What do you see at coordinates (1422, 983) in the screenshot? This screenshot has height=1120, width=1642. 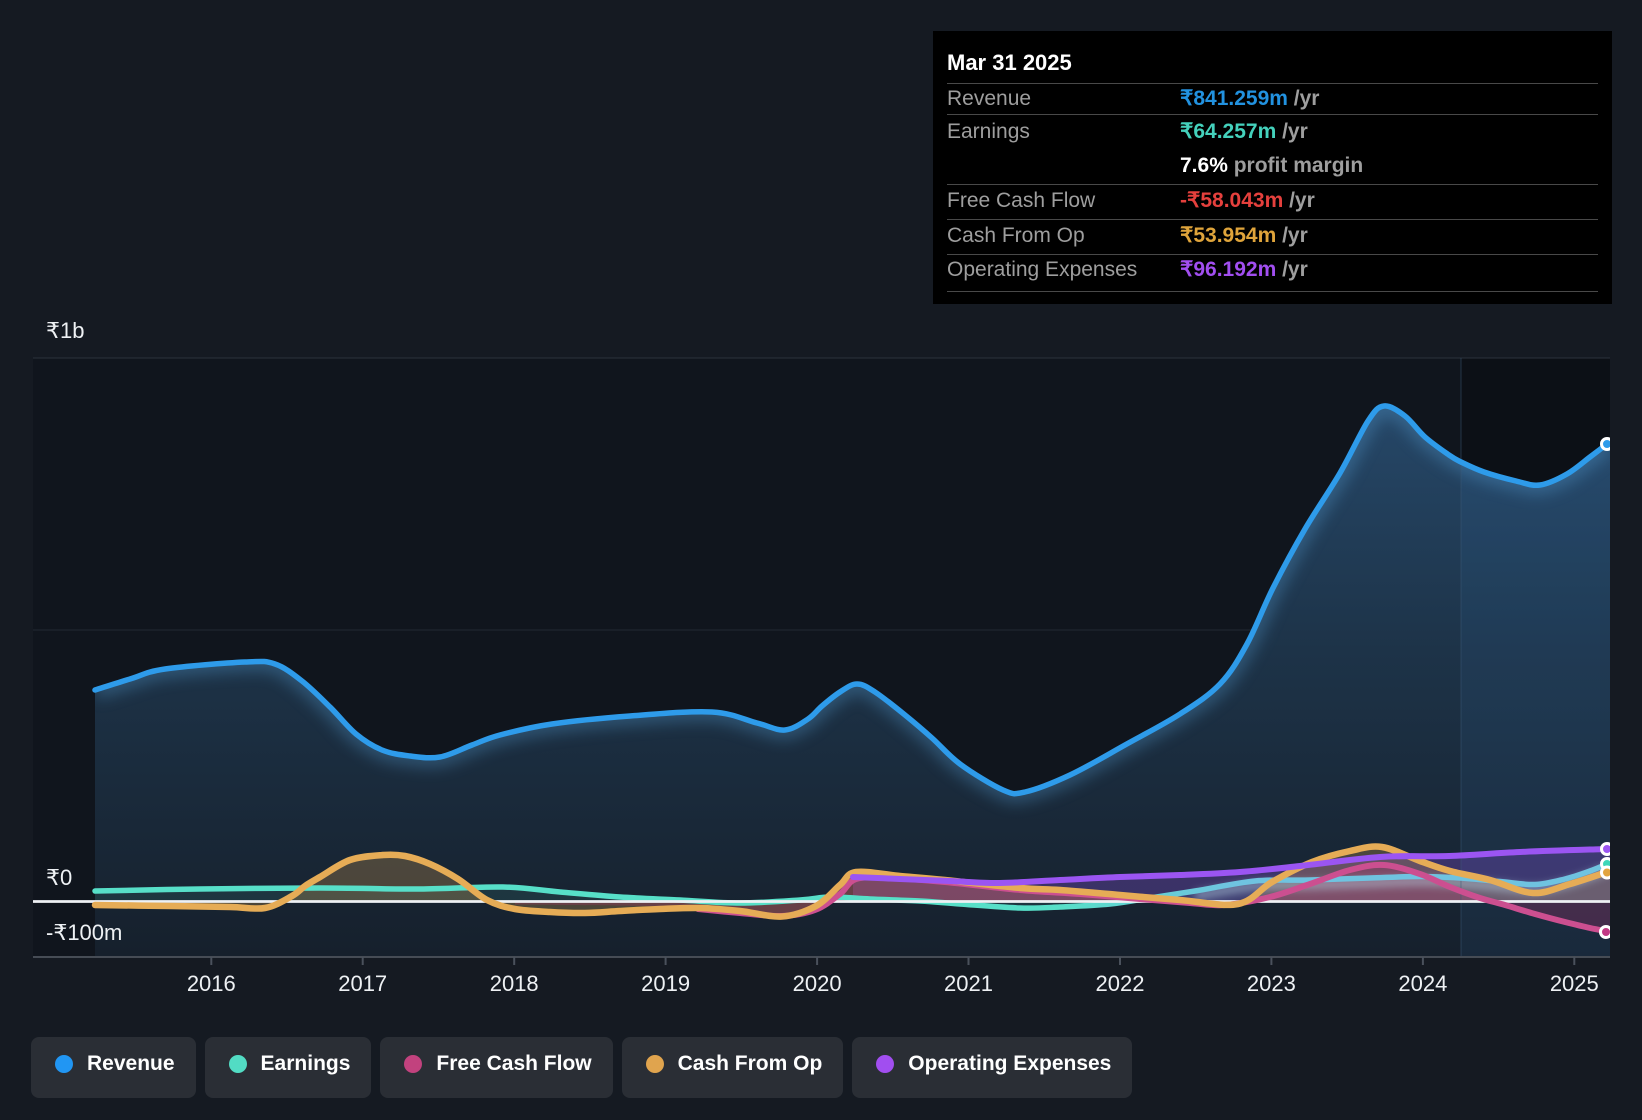 I see `svg-text: 2024` at bounding box center [1422, 983].